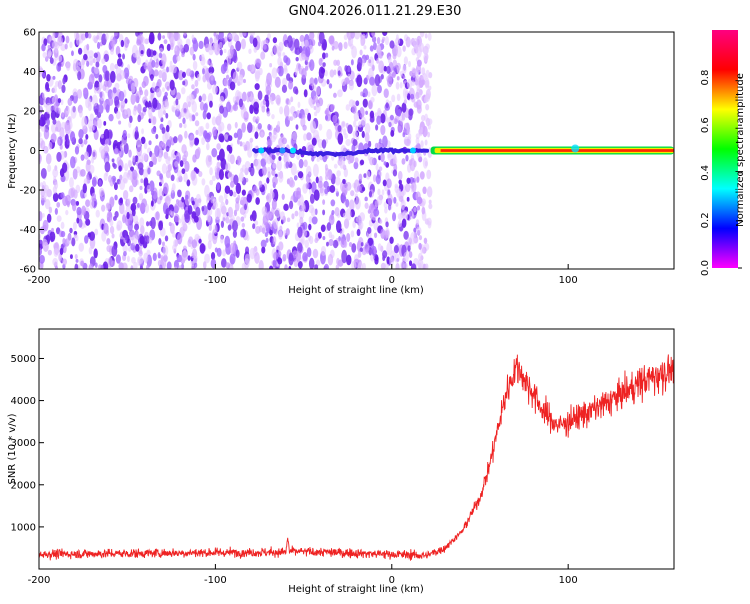 The width and height of the screenshot is (750, 604). I want to click on y-tick-label: 5000, so click(23, 359).